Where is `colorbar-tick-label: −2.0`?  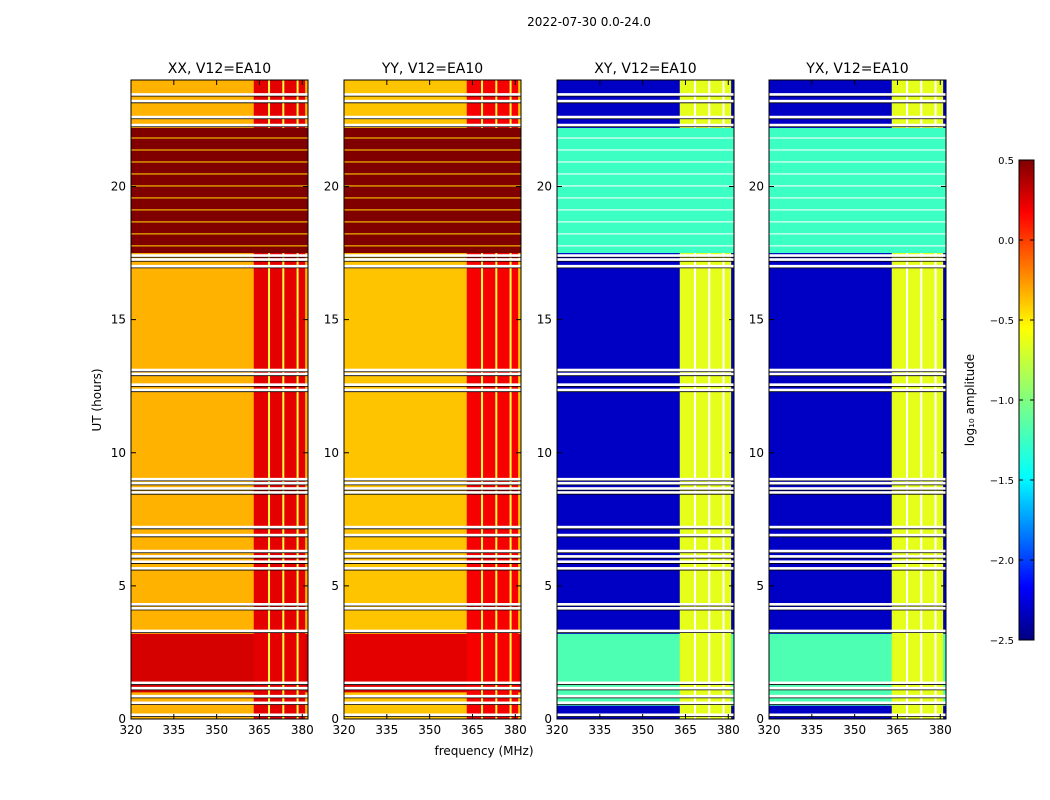 colorbar-tick-label: −2.0 is located at coordinates (1002, 561).